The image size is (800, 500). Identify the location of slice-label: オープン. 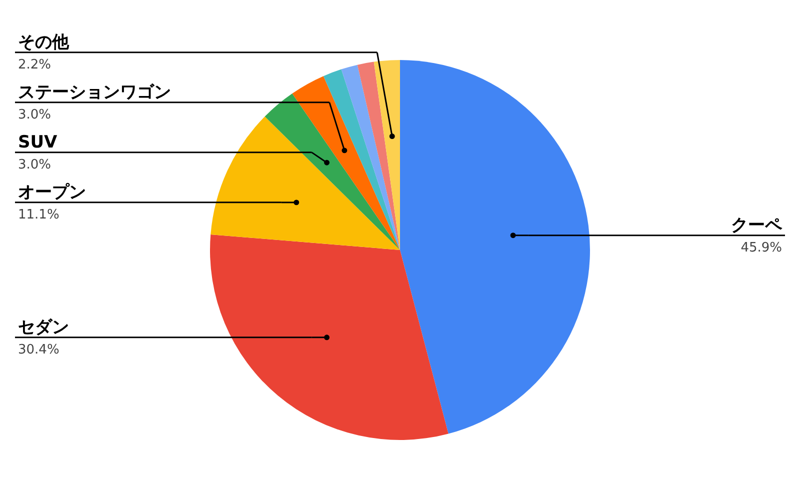
(52, 192).